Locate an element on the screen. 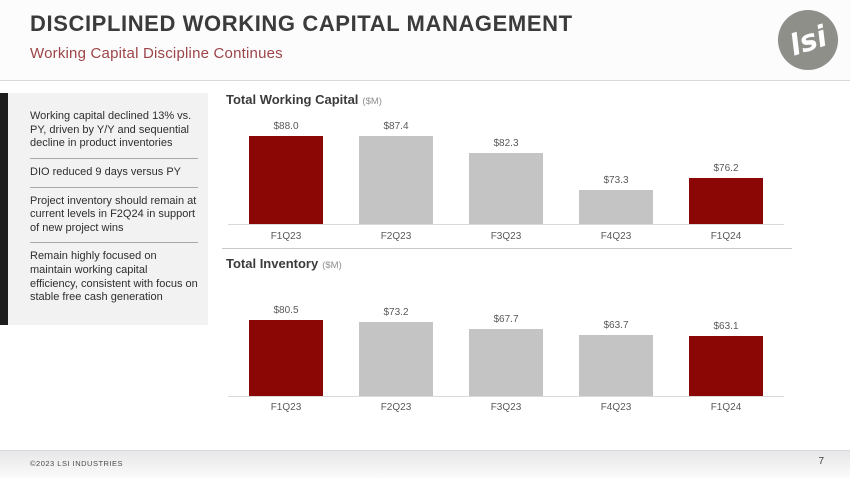 The width and height of the screenshot is (850, 478). copyright-text: ©2023 LSI INDUSTRIES is located at coordinates (77, 463).